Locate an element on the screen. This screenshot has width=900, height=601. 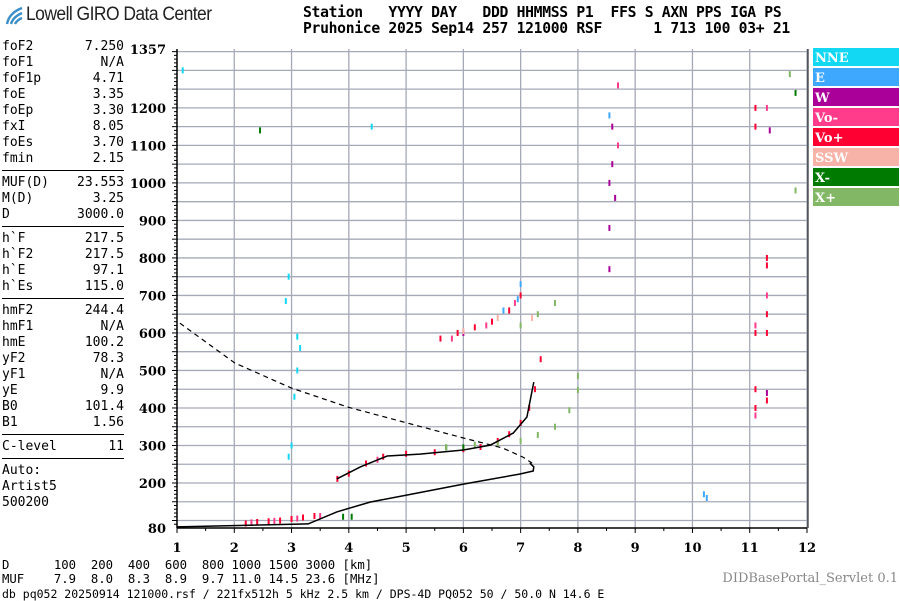
param-name: foF1p is located at coordinates (22, 78).